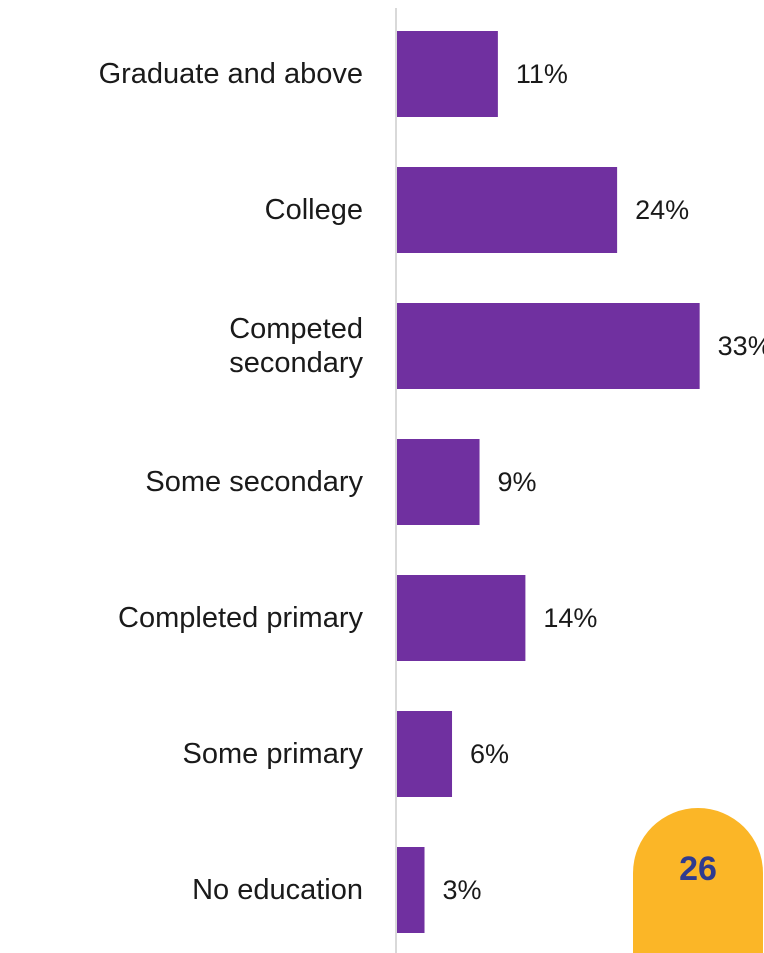 The image size is (764, 953). What do you see at coordinates (517, 482) in the screenshot?
I see `value-label-4: 9%` at bounding box center [517, 482].